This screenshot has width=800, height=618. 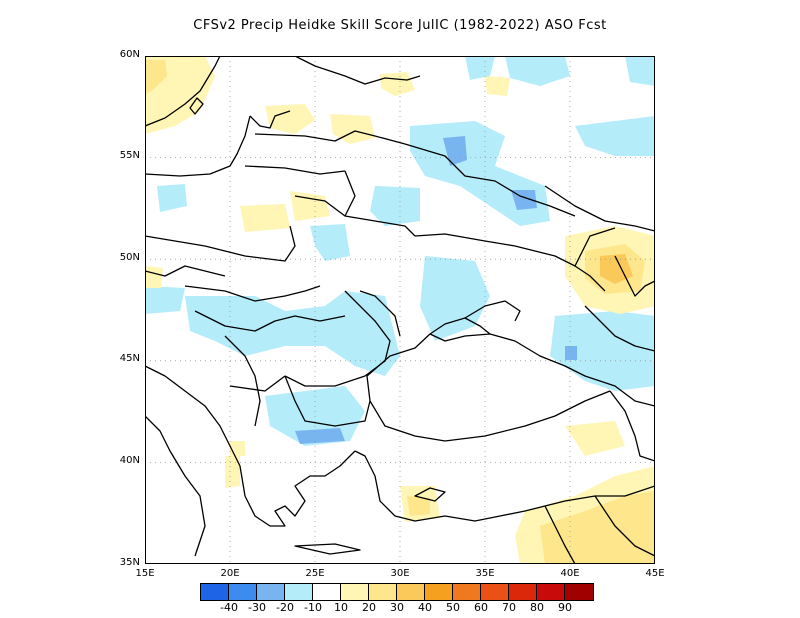 I want to click on finland-coast, so click(x=357, y=70).